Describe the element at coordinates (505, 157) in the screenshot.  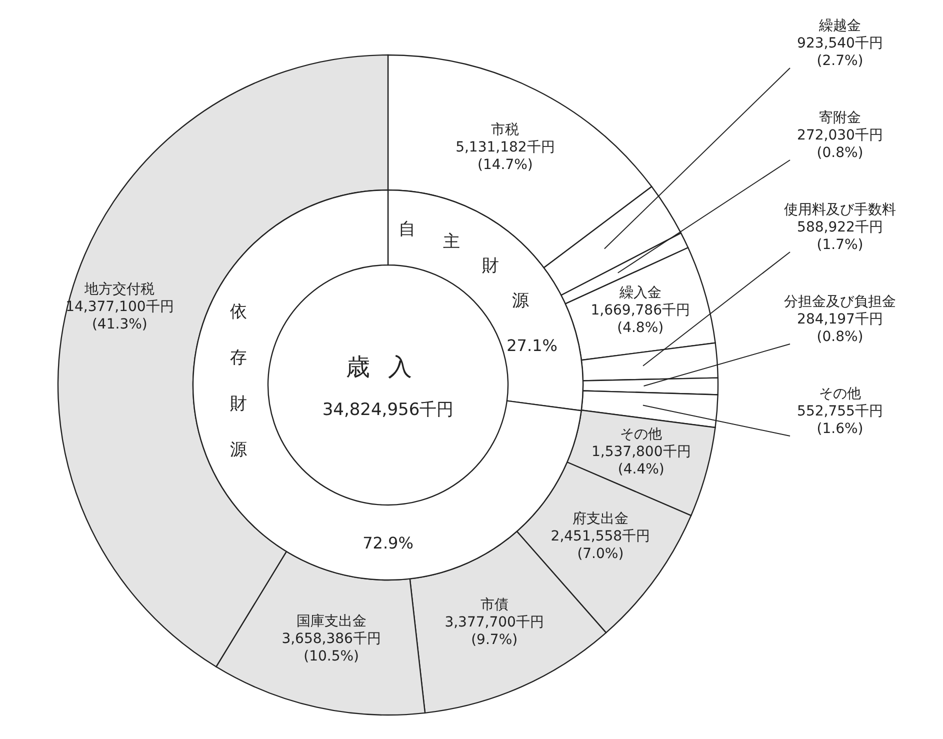
I see `data-label: 5,131,182千円 (14.7%)` at that location.